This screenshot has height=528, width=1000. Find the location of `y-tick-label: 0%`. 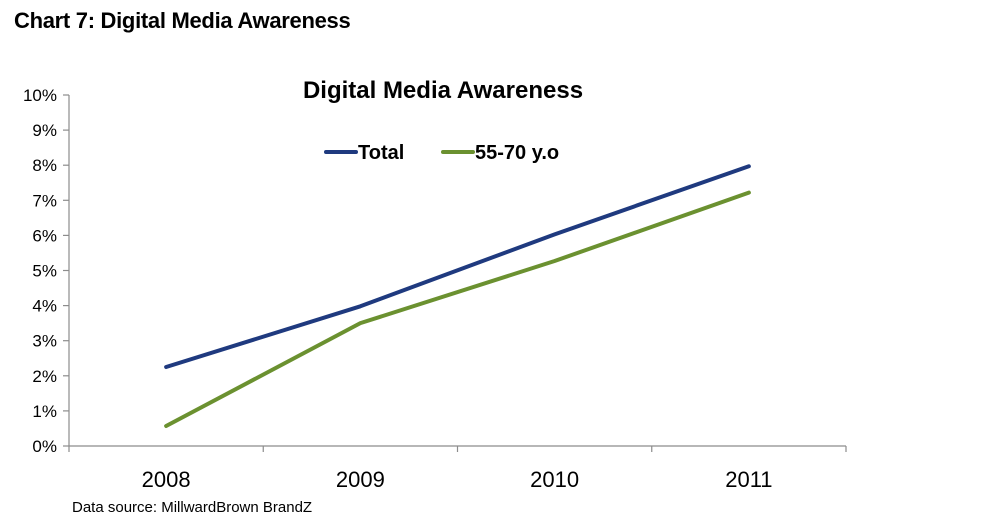

y-tick-label: 0% is located at coordinates (44, 446).